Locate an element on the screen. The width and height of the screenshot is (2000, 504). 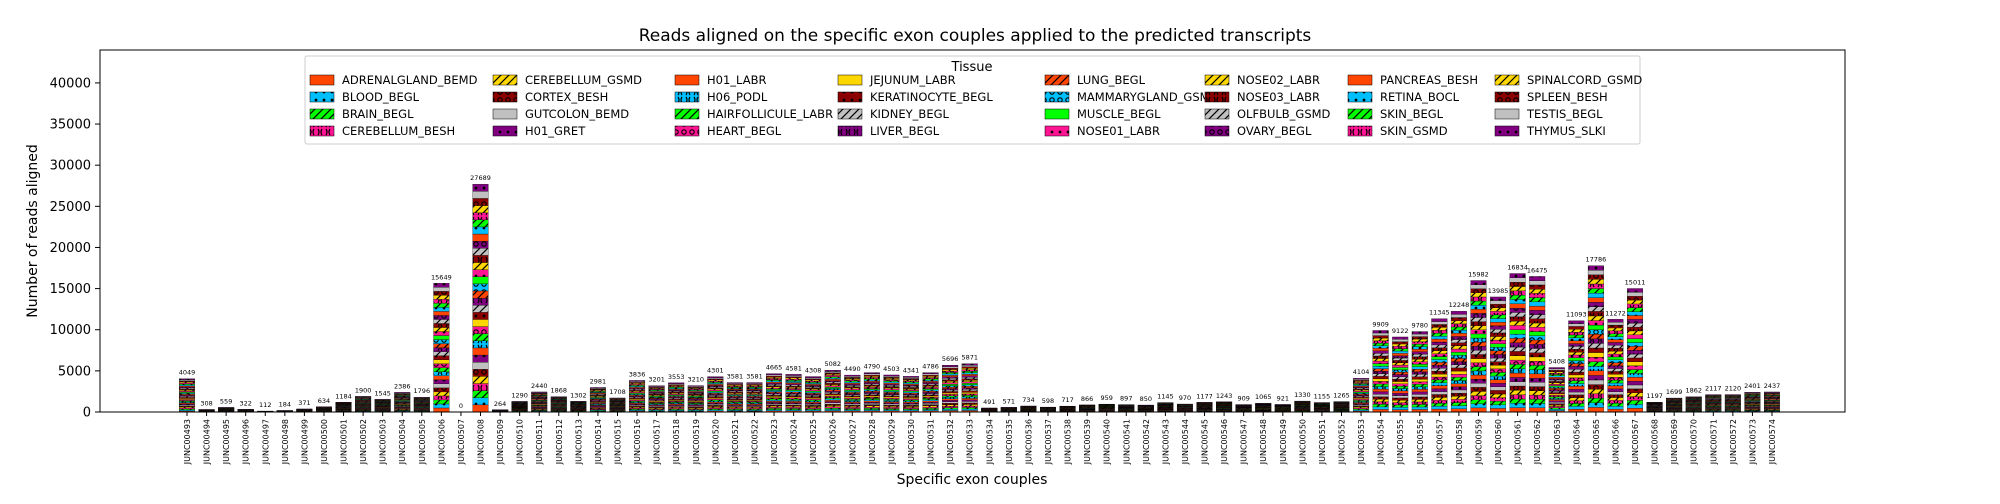
bar-value-label: 2120 is located at coordinates (1733, 389).